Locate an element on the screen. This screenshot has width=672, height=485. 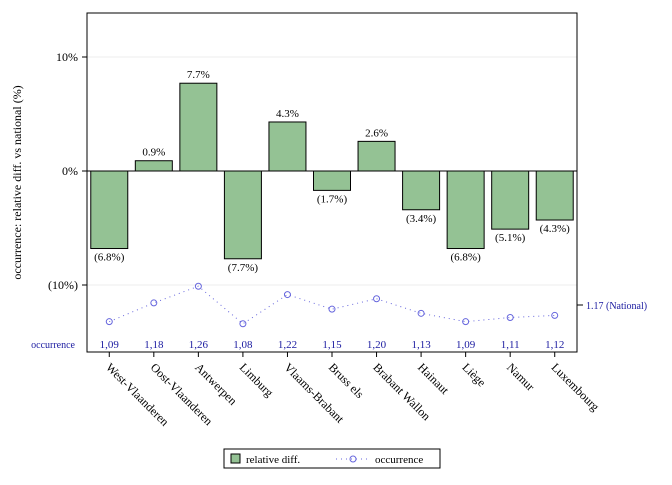
occurrence-line is located at coordinates (332, 305).